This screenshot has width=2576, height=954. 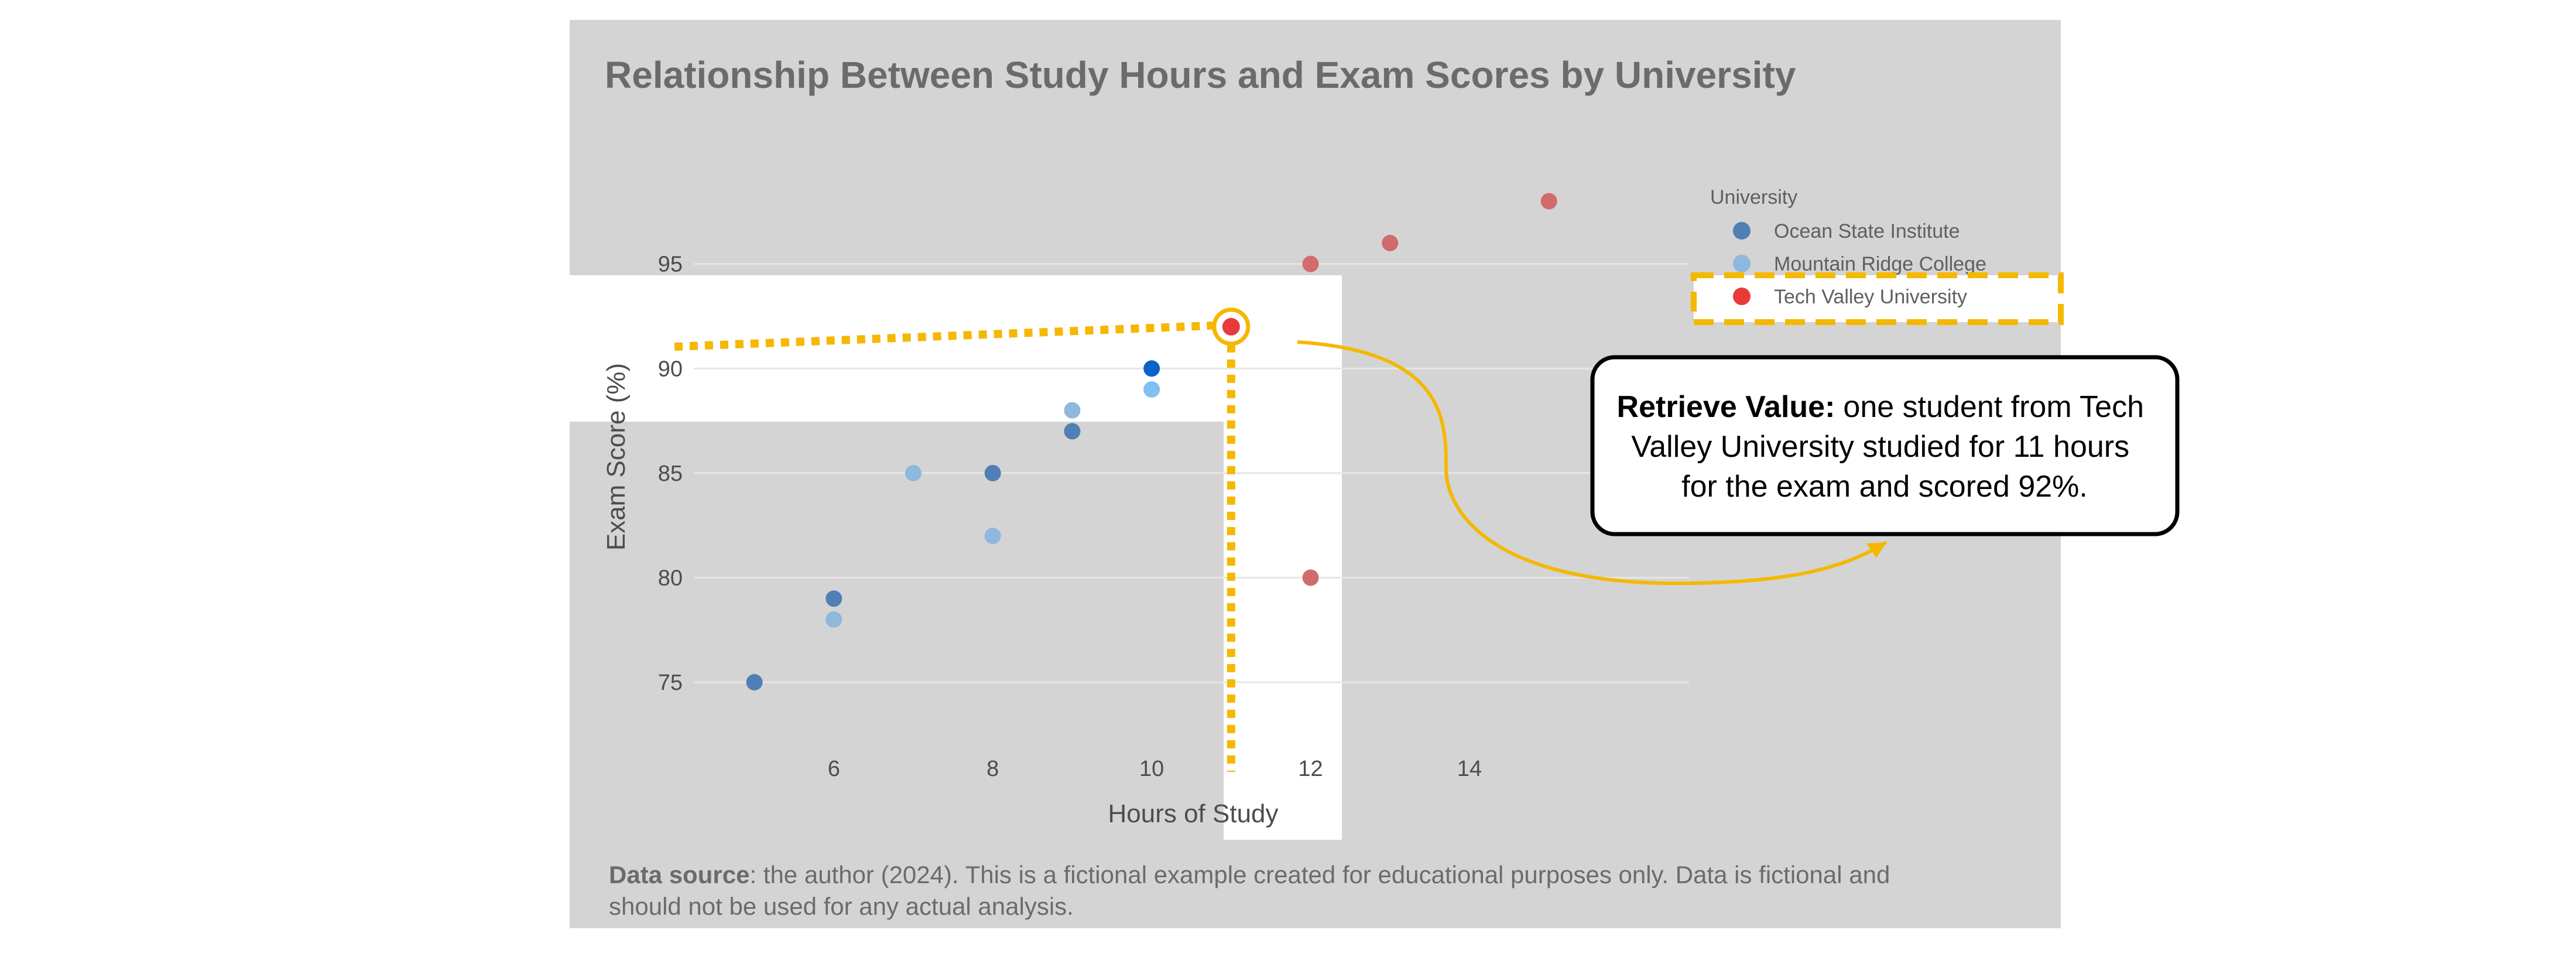 I want to click on y-axis-ticks: 75 80 85 90 95, so click(x=670, y=473).